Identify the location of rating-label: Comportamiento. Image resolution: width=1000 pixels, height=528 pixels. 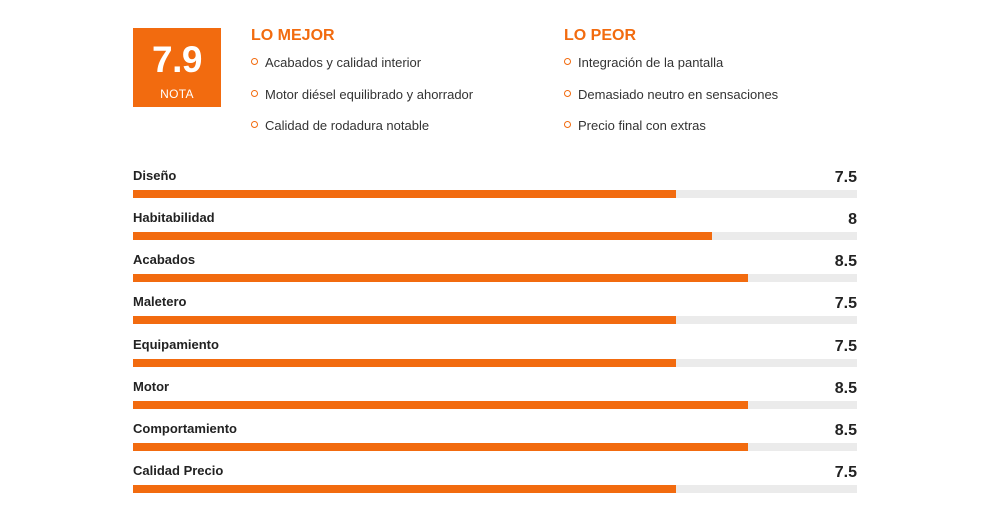
(185, 428).